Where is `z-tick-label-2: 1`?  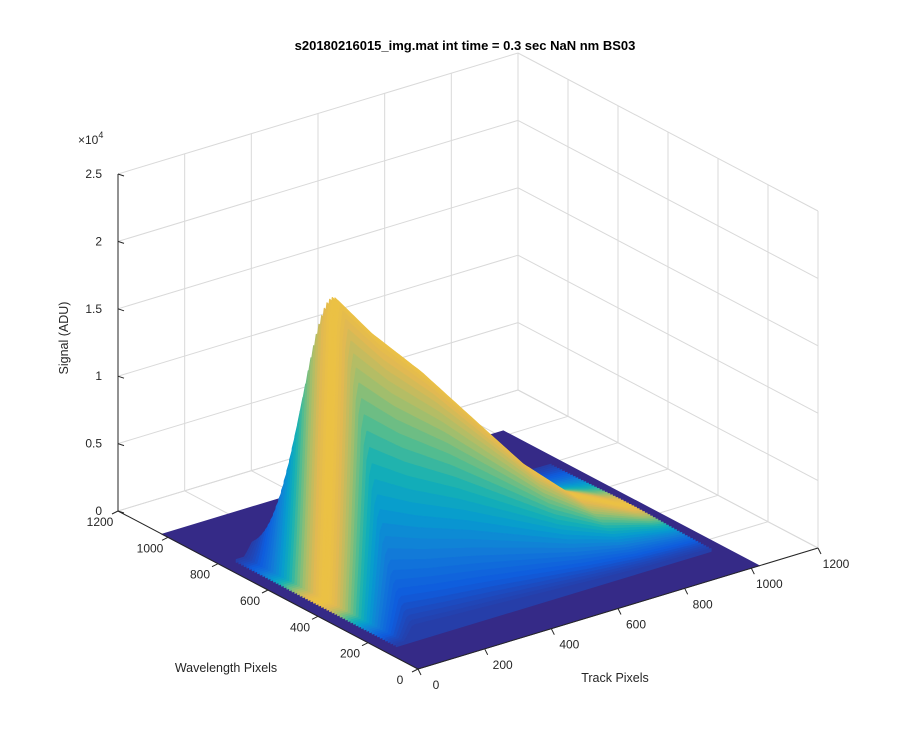 z-tick-label-2: 1 is located at coordinates (98, 376).